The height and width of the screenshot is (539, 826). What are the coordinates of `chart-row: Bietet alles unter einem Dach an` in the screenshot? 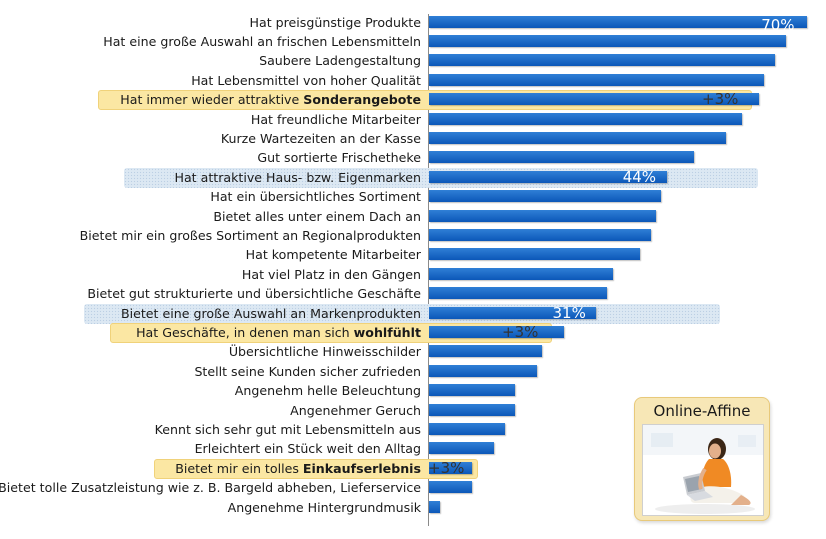 It's located at (413, 215).